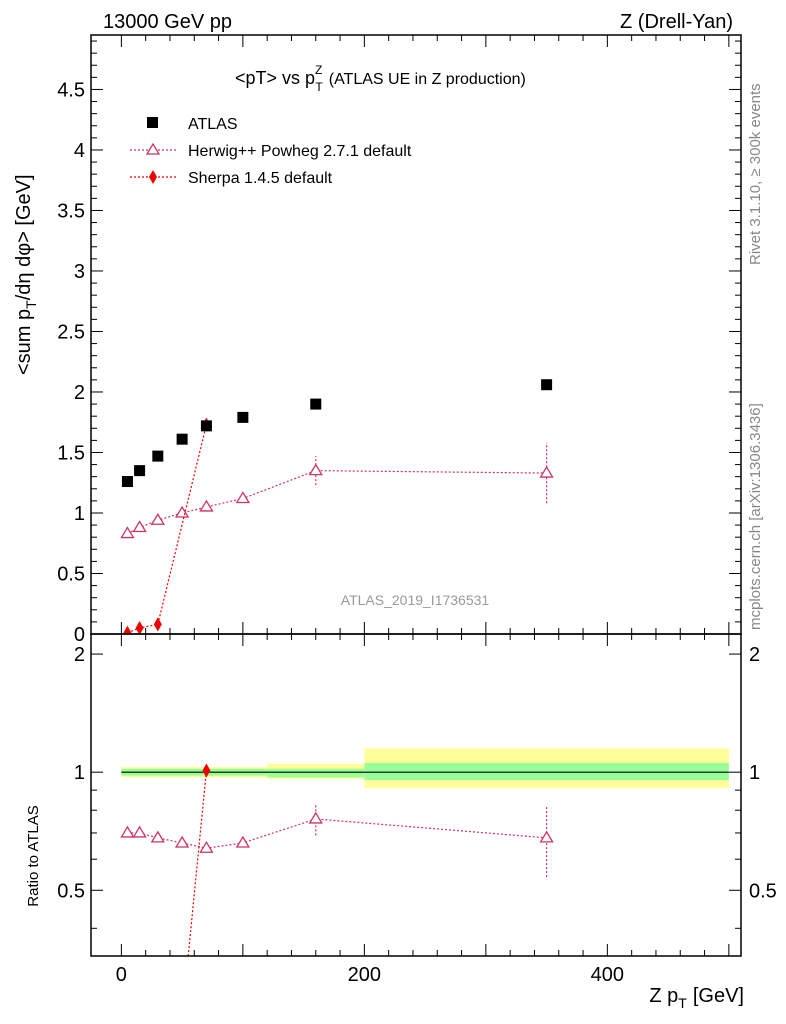  What do you see at coordinates (763, 891) in the screenshot?
I see `y-tick-label-right: 0.5` at bounding box center [763, 891].